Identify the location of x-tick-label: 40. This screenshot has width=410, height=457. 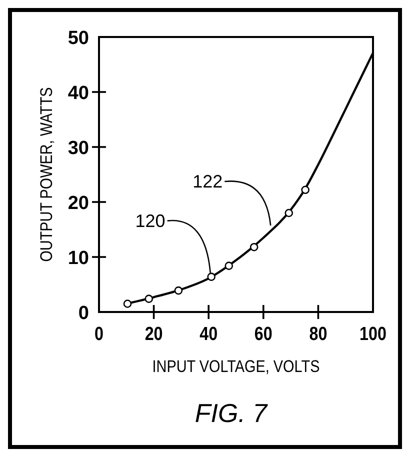
(209, 333).